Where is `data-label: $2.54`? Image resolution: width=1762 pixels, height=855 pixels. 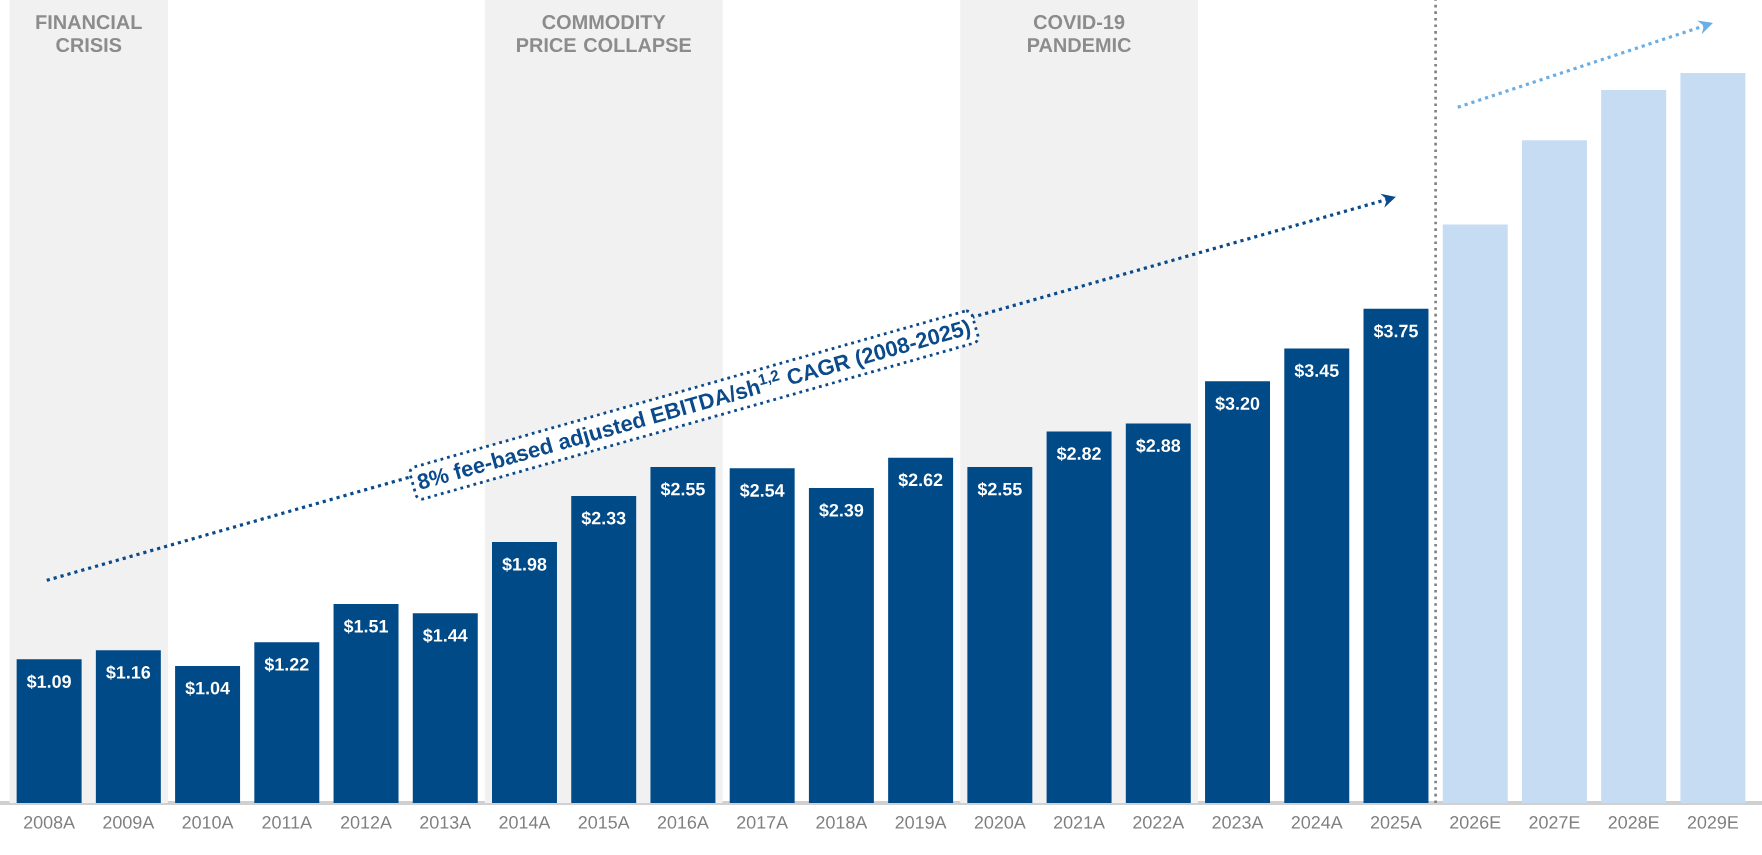 data-label: $2.54 is located at coordinates (762, 490).